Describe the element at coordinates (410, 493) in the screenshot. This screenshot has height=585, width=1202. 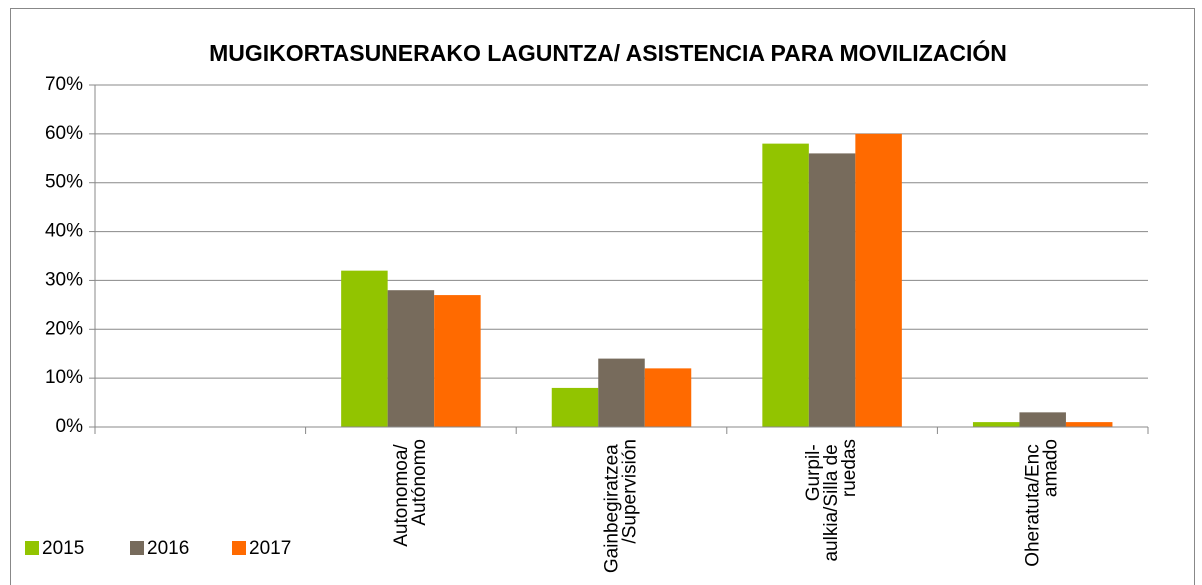
I see `x-tick-label: Autonomoa/ Autónomo` at that location.